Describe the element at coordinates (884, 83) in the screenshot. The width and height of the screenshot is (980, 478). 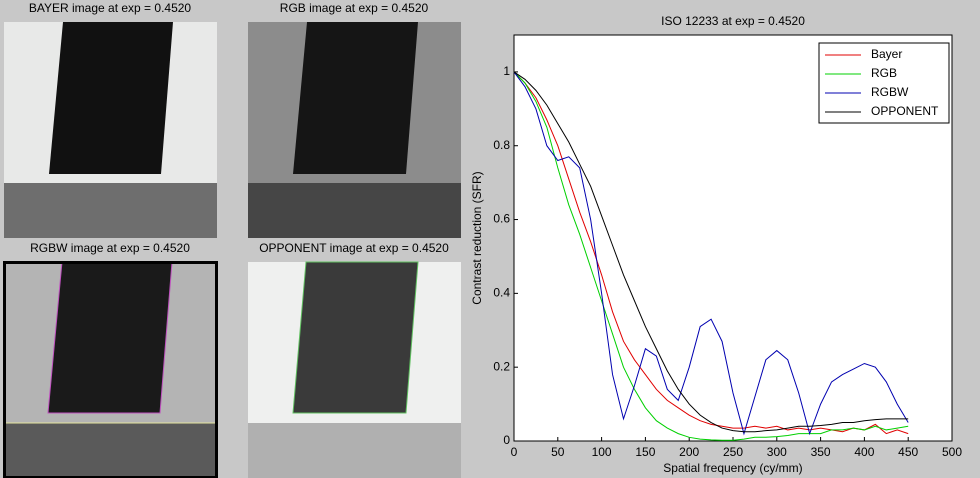
I see `legend-box` at that location.